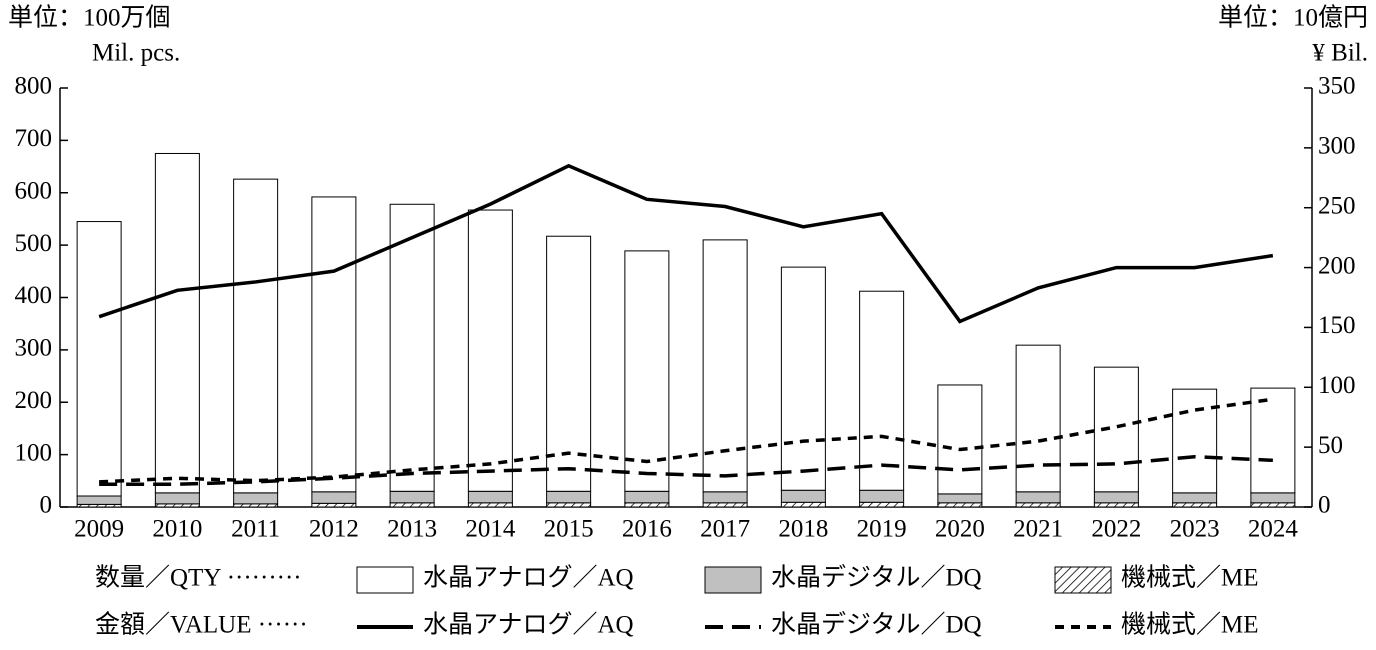  Describe the element at coordinates (647, 529) in the screenshot. I see `x-tick-label: 2016` at that location.